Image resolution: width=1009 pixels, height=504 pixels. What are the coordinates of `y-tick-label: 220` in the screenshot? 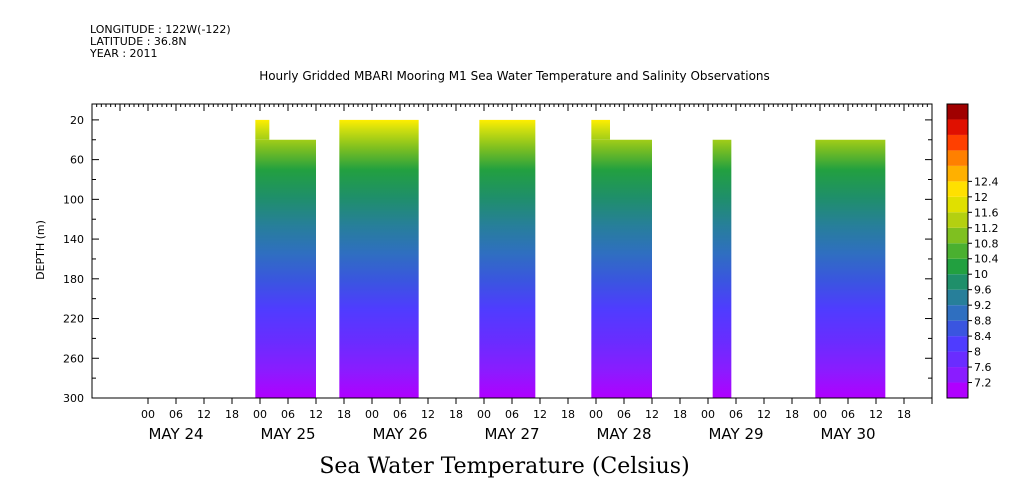 It's located at (73, 319).